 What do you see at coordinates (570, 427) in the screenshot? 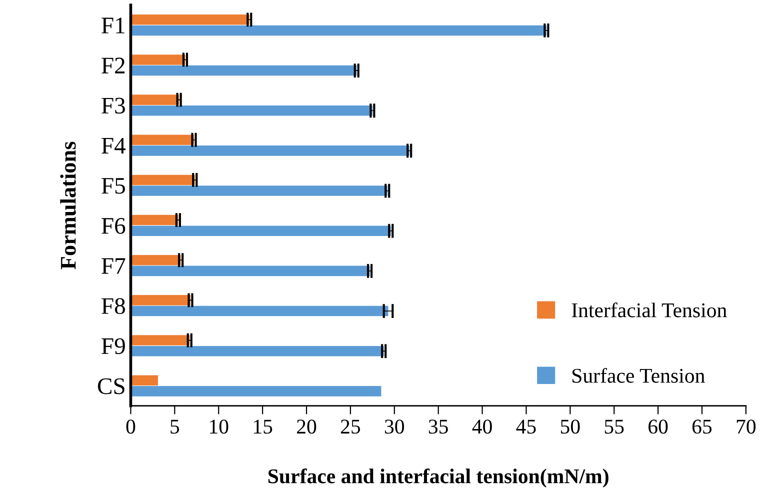
I see `x-tick-label: 50` at bounding box center [570, 427].